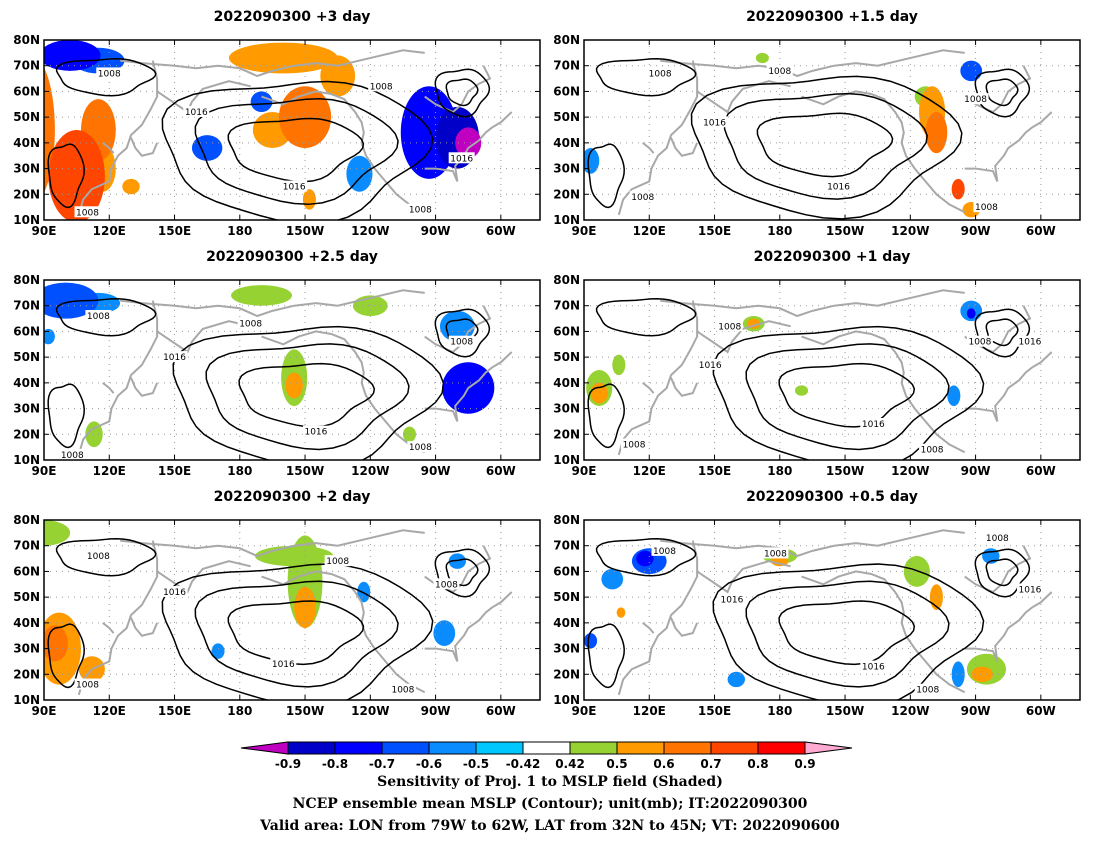 This screenshot has height=850, width=1100. What do you see at coordinates (804, 764) in the screenshot?
I see `colorbar-label: 0.9` at bounding box center [804, 764].